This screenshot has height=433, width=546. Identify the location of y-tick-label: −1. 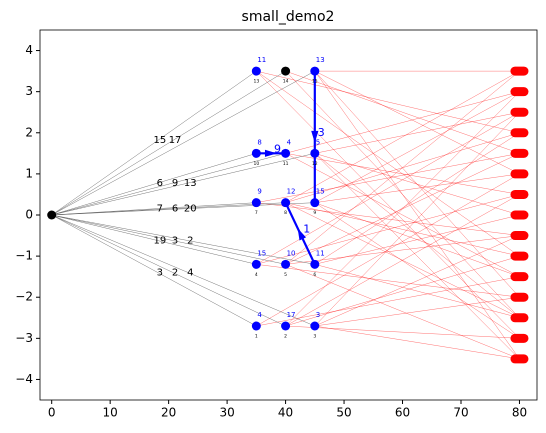
(24, 256).